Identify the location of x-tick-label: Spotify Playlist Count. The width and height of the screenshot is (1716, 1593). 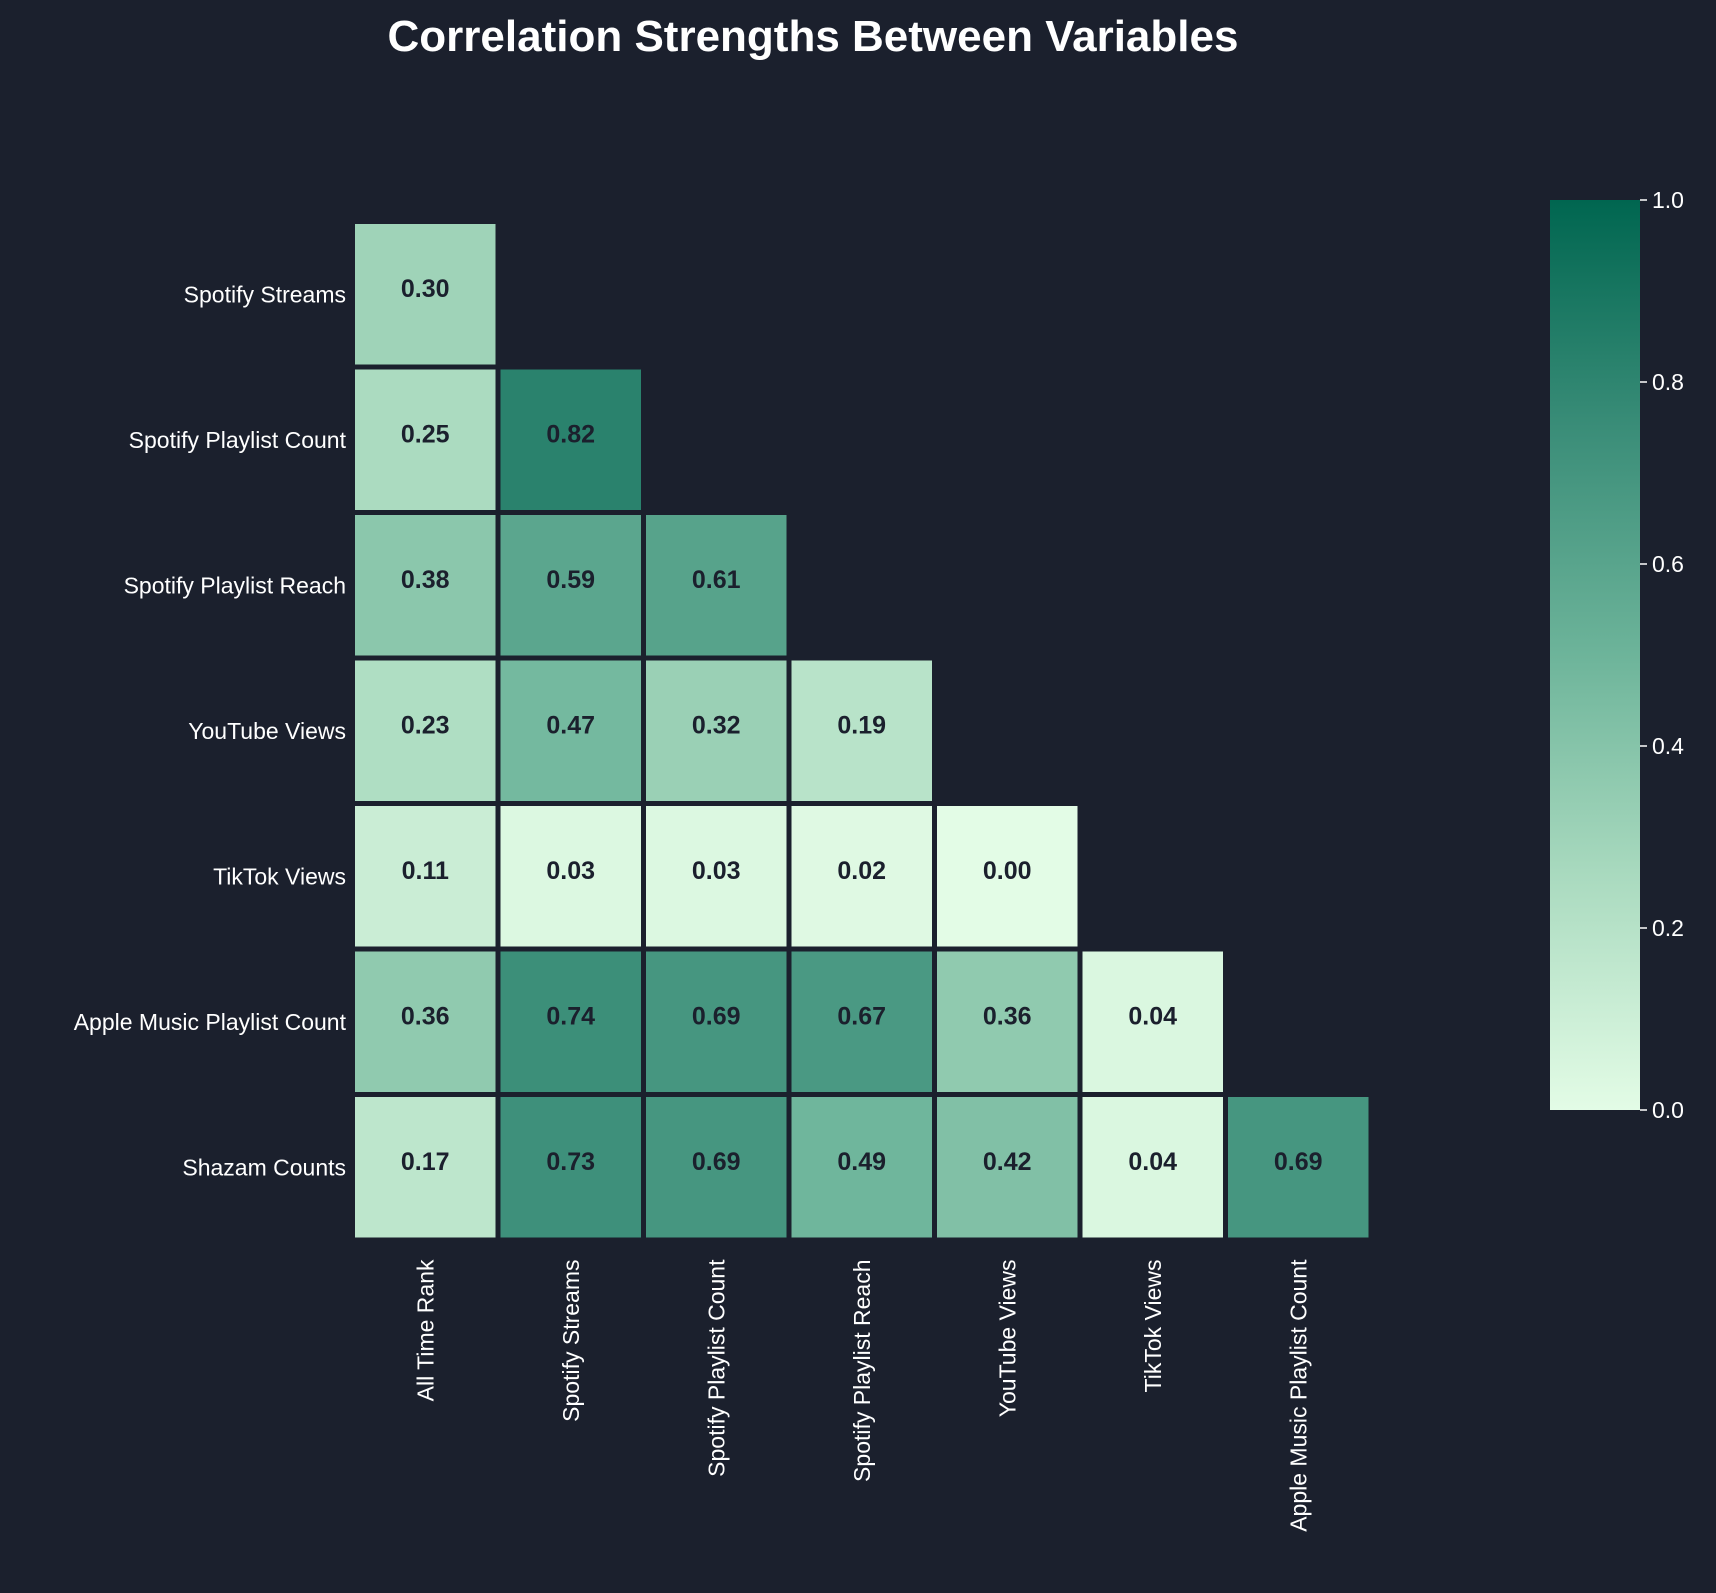
(716, 1368).